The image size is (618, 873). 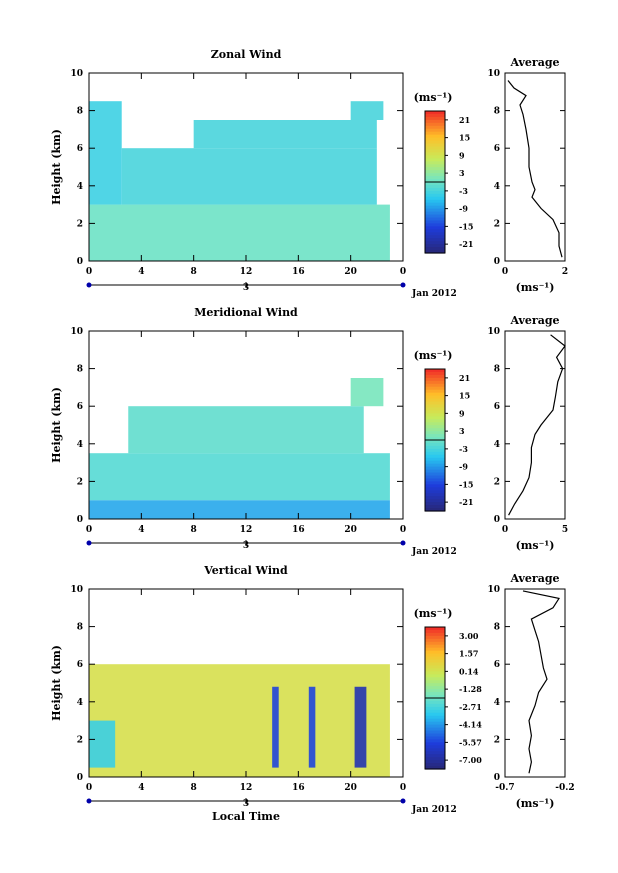 I want to click on y-tick-label: 8, so click(x=80, y=112).